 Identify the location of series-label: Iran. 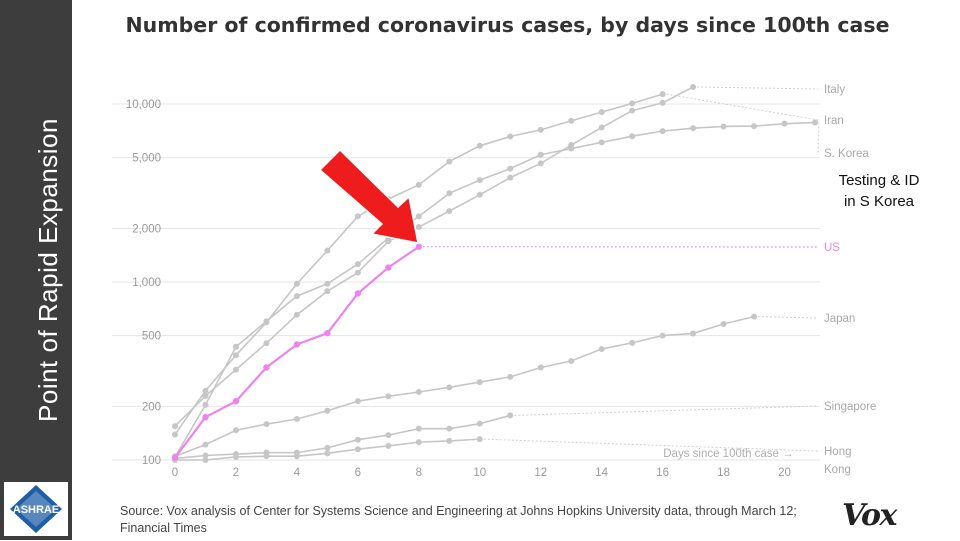
(834, 121).